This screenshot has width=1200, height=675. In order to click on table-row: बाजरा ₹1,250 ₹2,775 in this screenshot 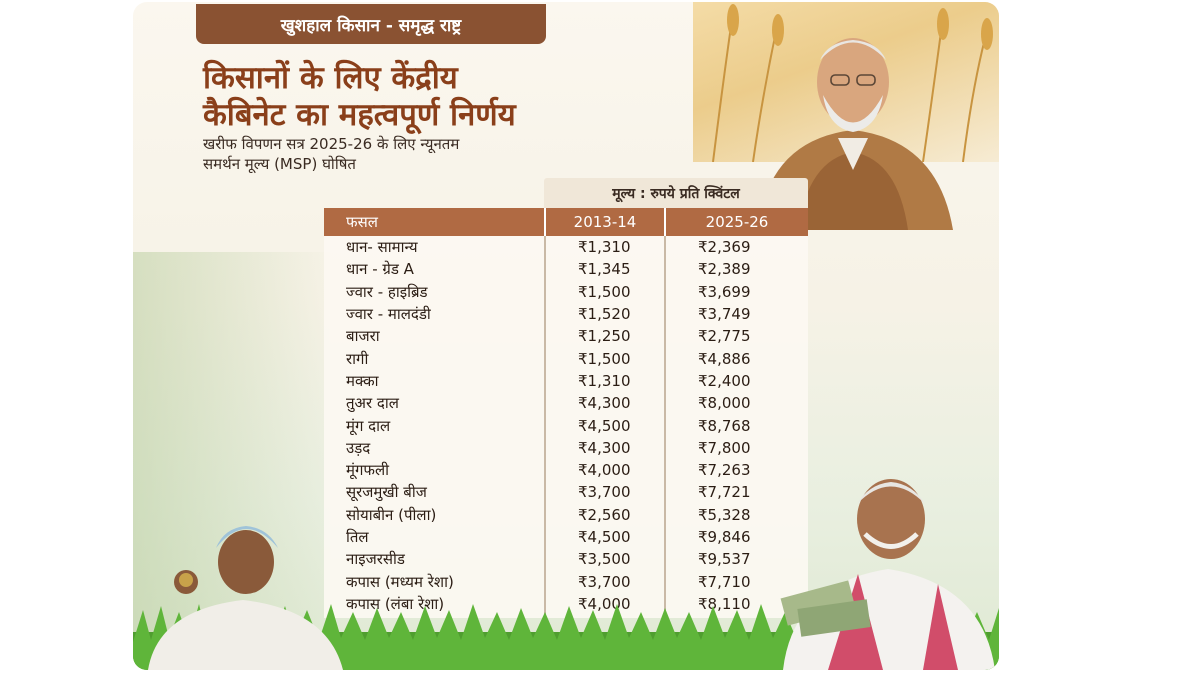, I will do `click(566, 336)`.